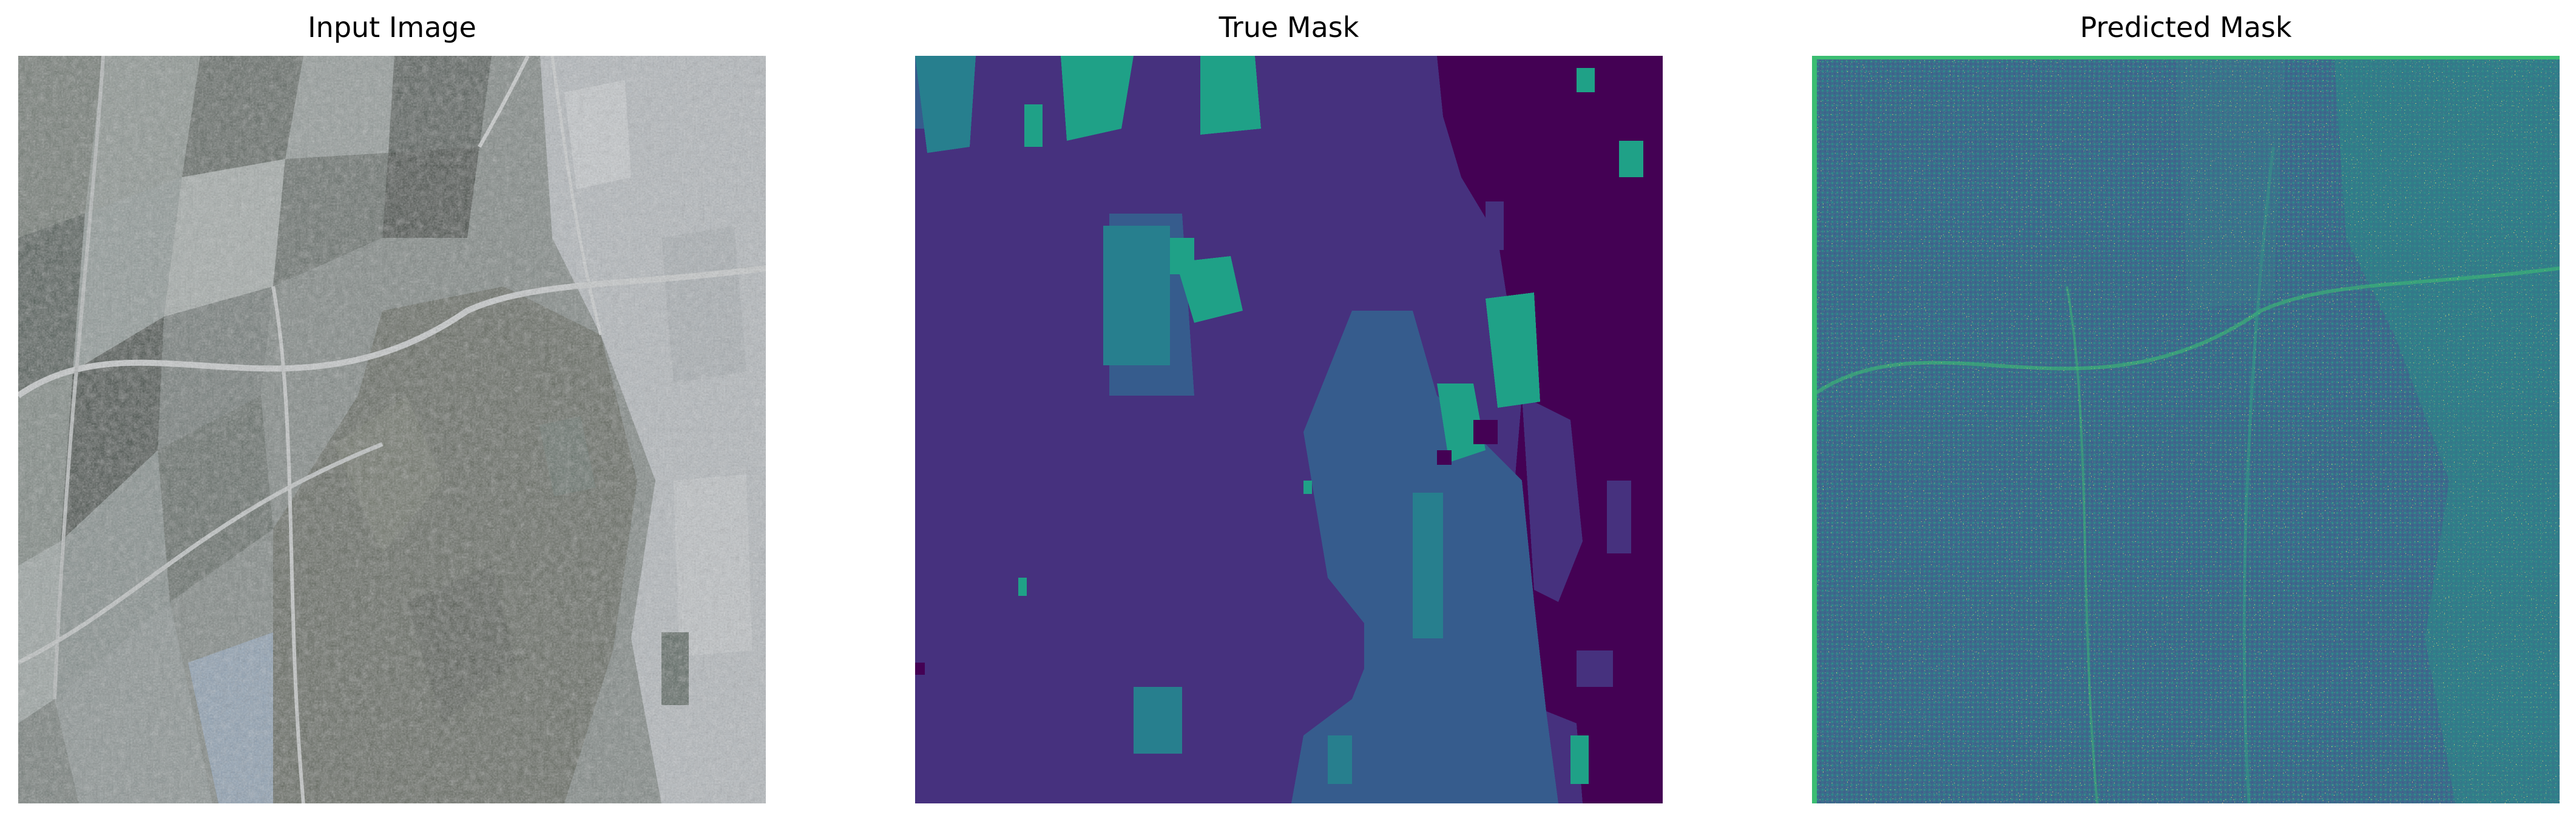  Describe the element at coordinates (2186, 27) in the screenshot. I see `panel-title-predicted-mask: Predicted Mask` at that location.